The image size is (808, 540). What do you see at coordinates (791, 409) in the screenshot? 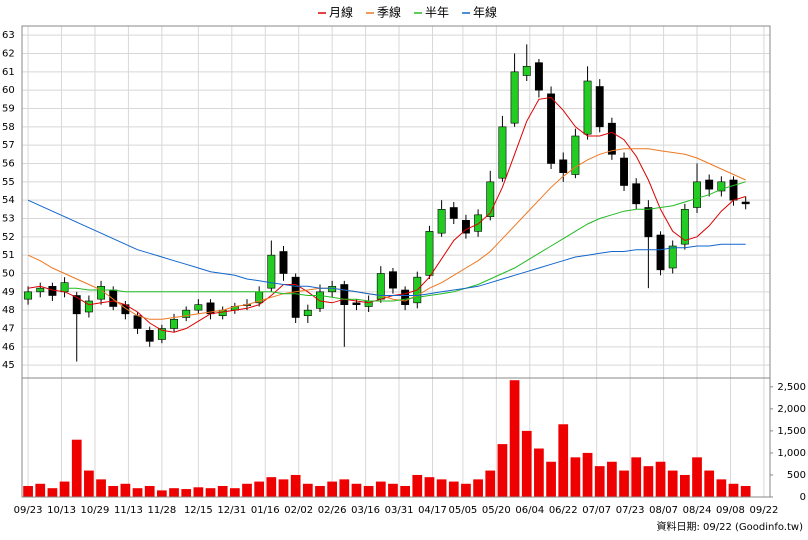
I see `y-tick-label: 2,000` at bounding box center [791, 409].